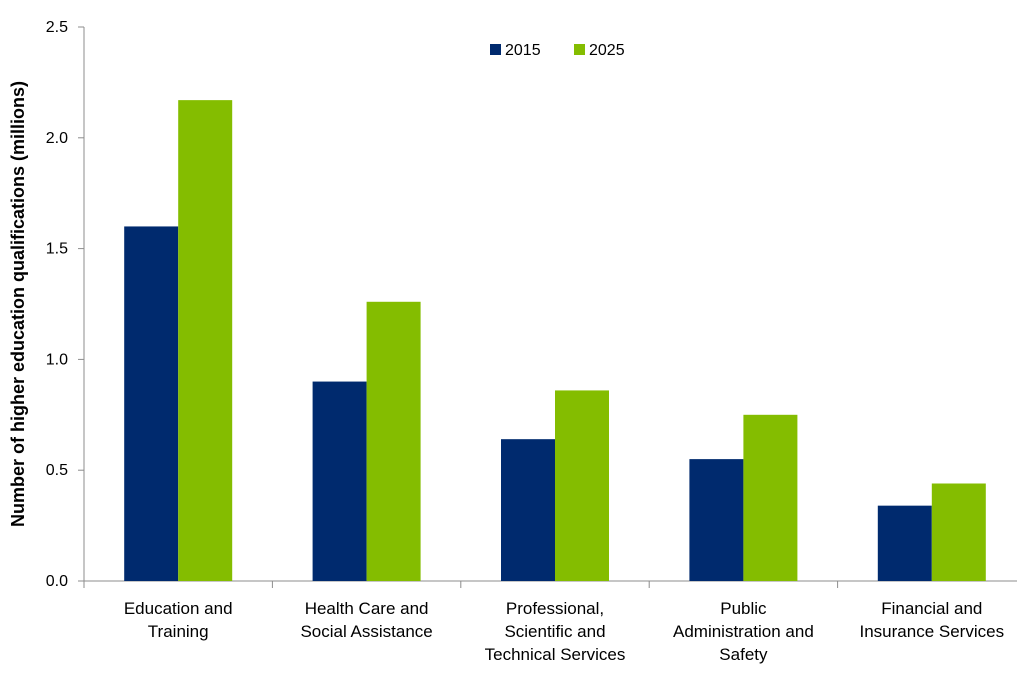  Describe the element at coordinates (607, 50) in the screenshot. I see `legend-label-2025: 2025` at that location.